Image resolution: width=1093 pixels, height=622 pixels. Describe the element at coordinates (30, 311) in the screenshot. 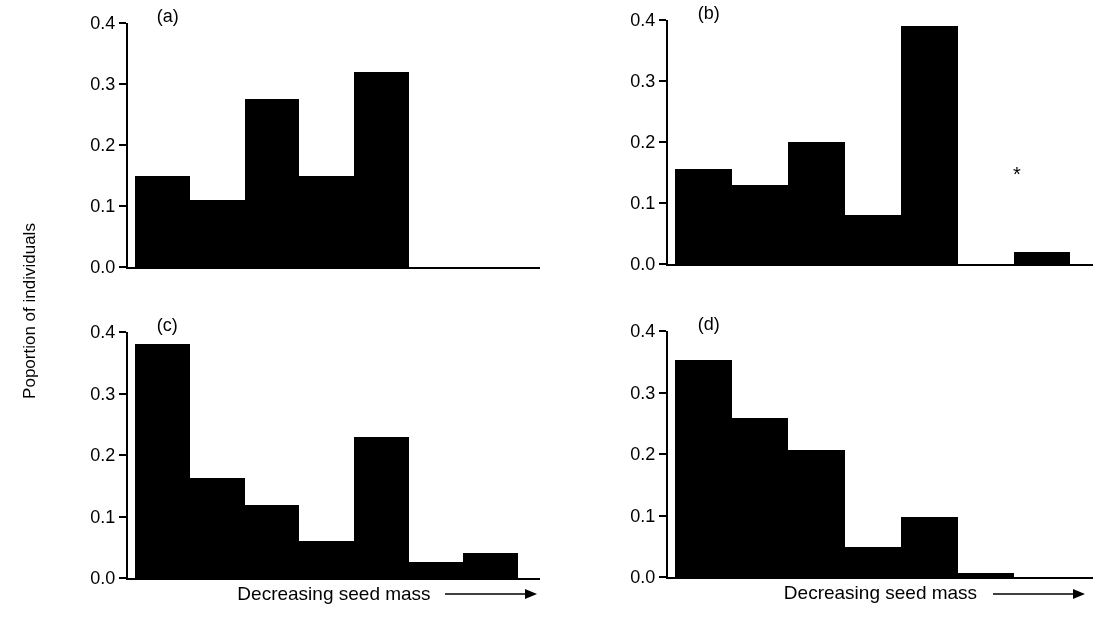

I see `y-axis-title: Poportion of individuals` at that location.